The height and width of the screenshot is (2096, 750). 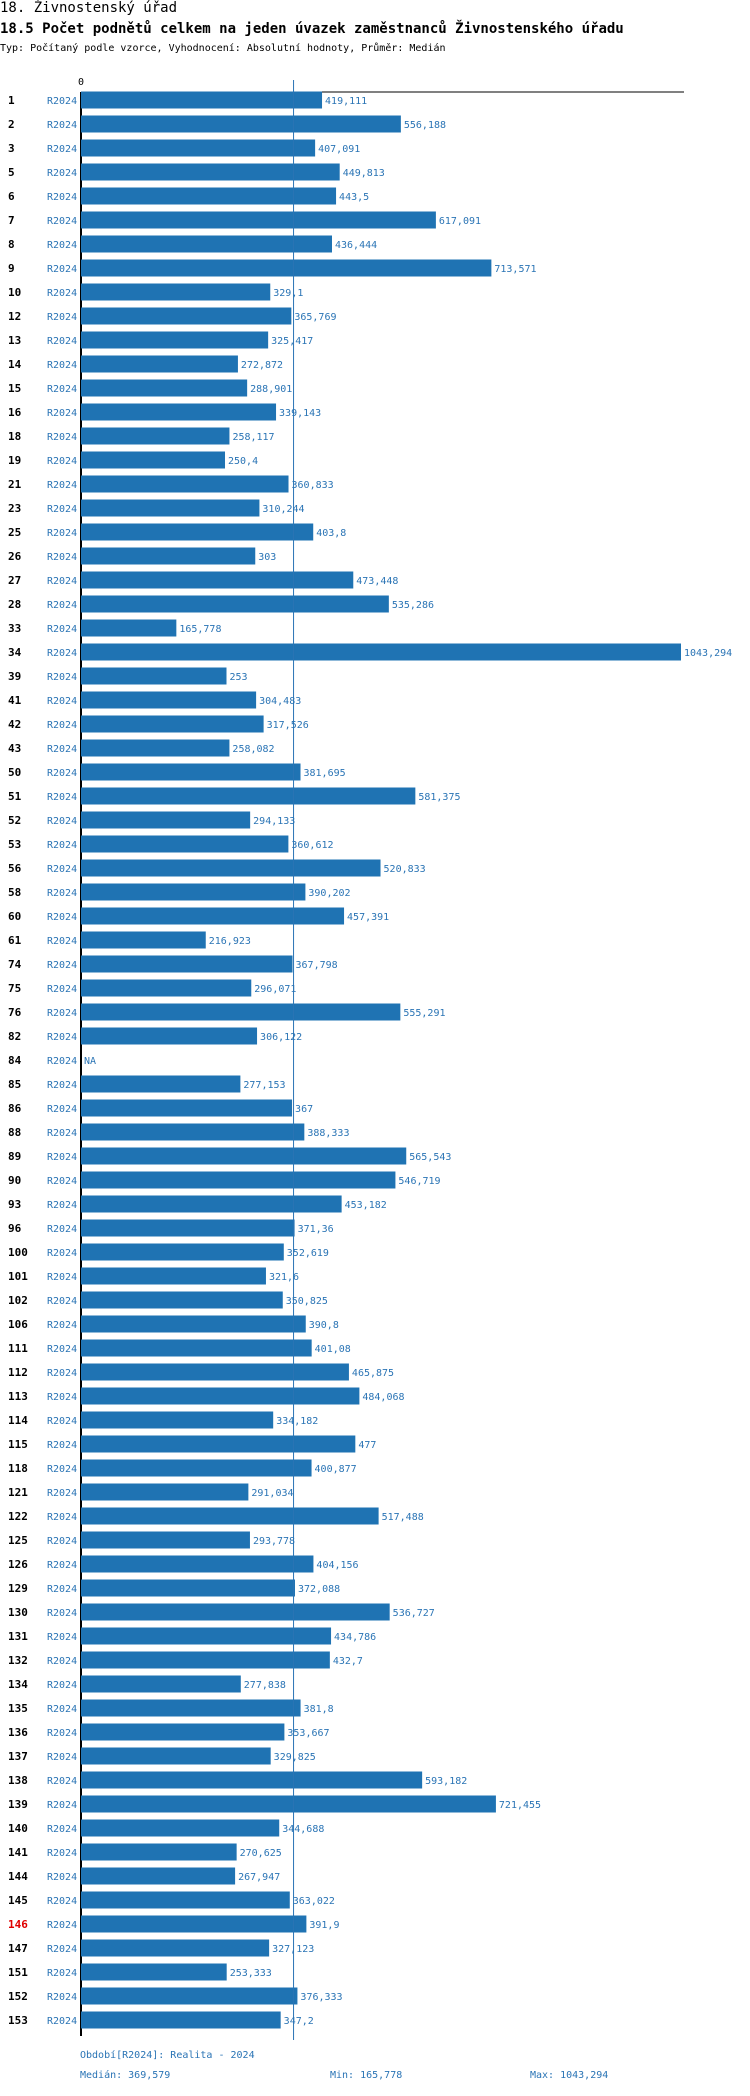 What do you see at coordinates (15, 652) in the screenshot?
I see `category-label: 34` at bounding box center [15, 652].